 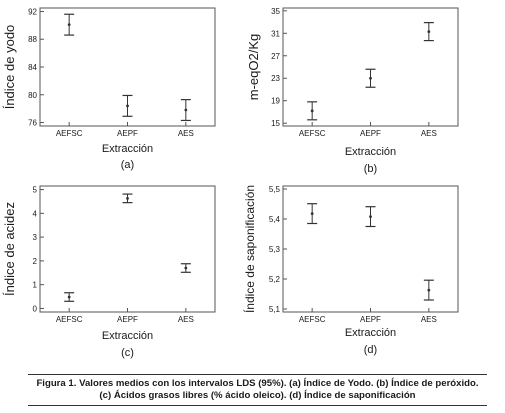 What do you see at coordinates (370, 350) in the screenshot?
I see `panel-label: (d)` at bounding box center [370, 350].